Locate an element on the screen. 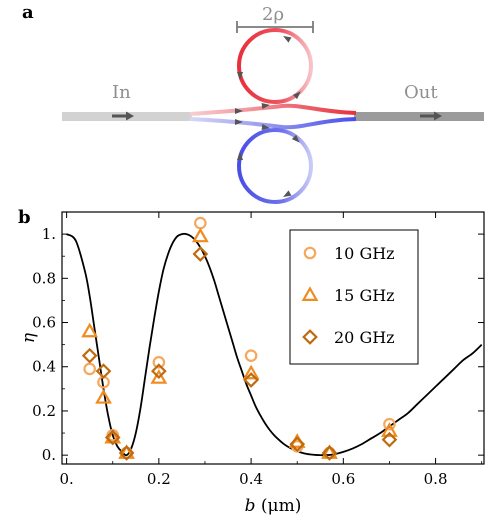 The width and height of the screenshot is (493, 525). y-tick-label: 0.8 is located at coordinates (44, 278).